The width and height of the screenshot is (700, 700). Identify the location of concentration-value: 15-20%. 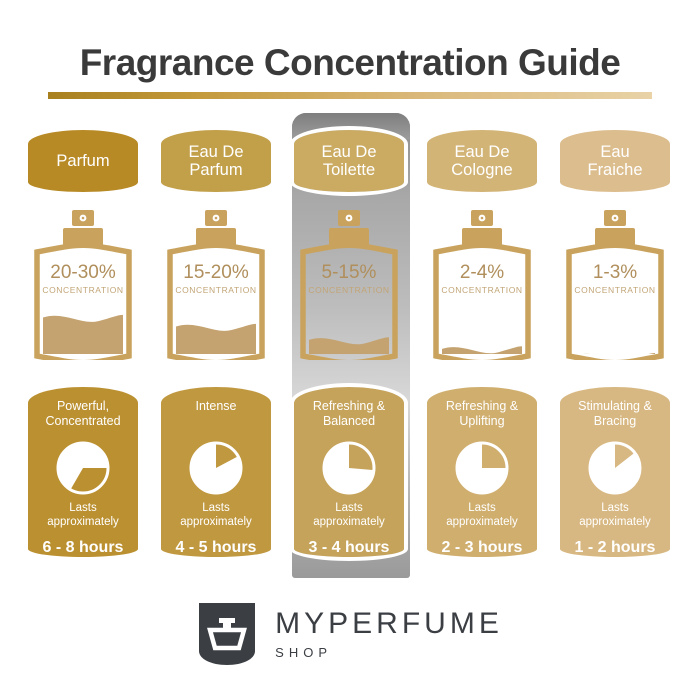
(216, 272).